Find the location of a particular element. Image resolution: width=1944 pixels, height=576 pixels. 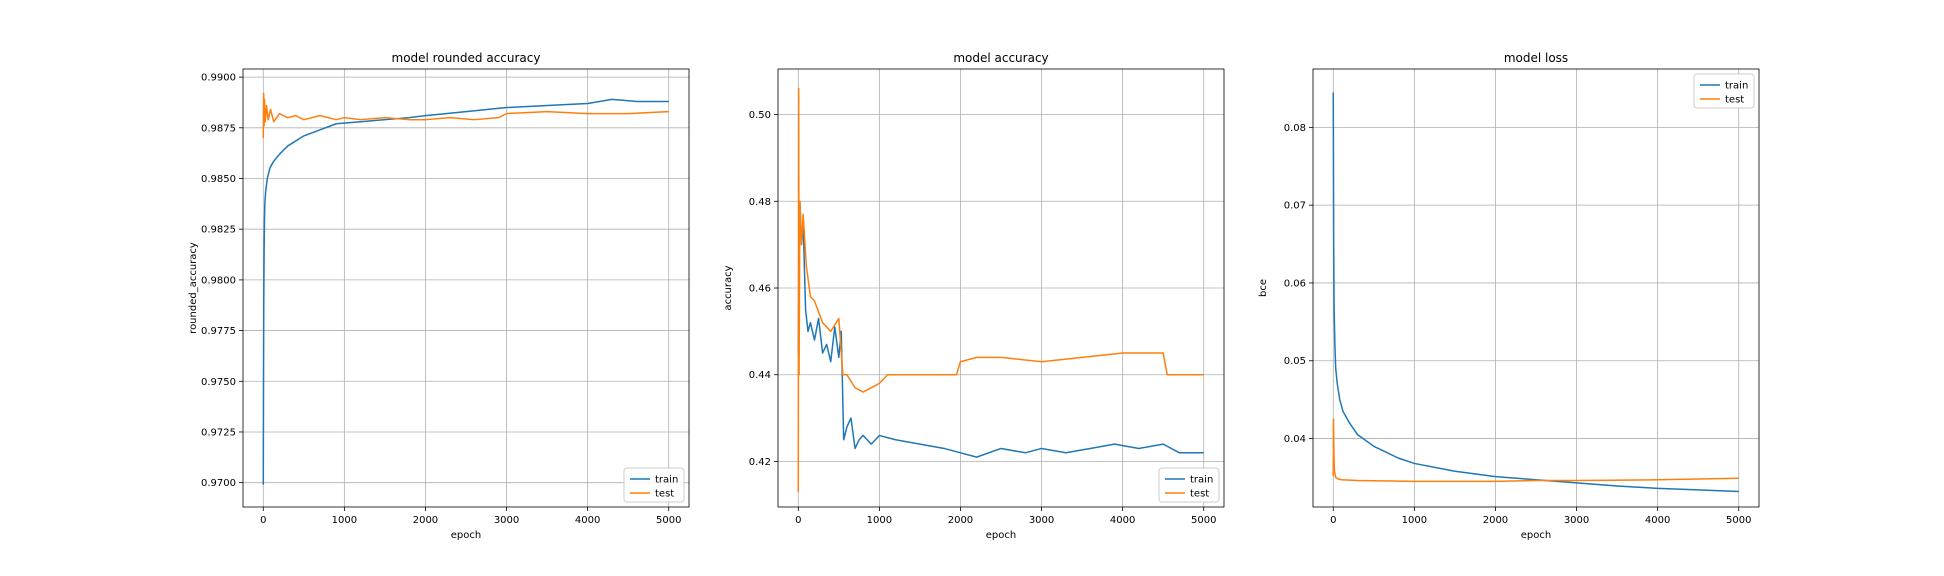

y-tick-label: 0.9825 is located at coordinates (218, 230).